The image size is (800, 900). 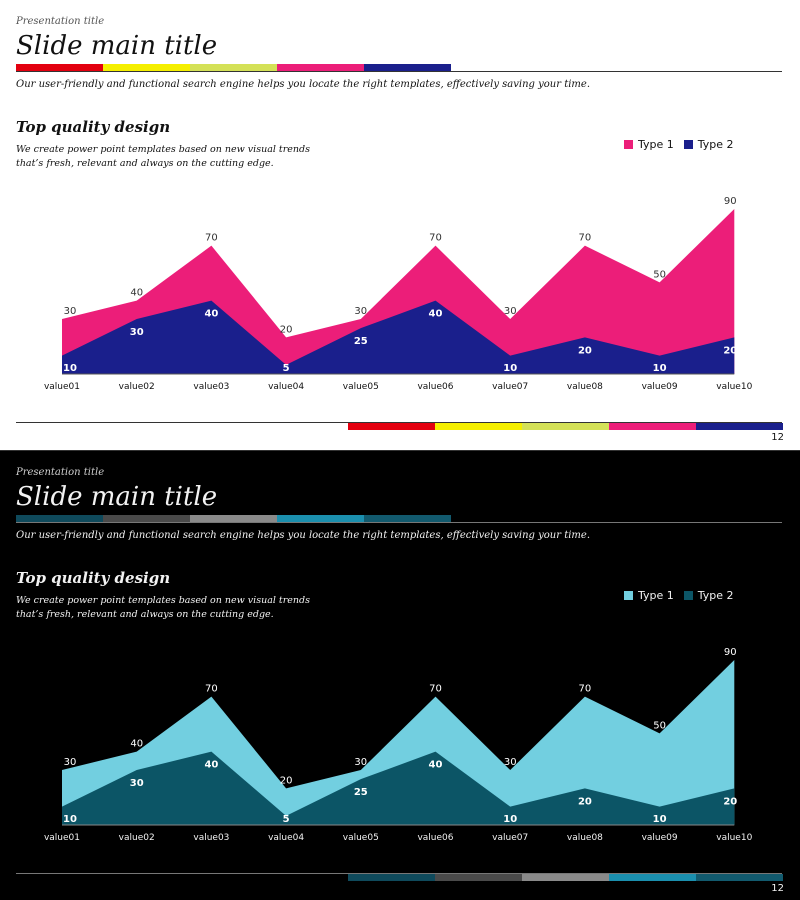 I want to click on legend-label: Type 2, so click(x=715, y=595).